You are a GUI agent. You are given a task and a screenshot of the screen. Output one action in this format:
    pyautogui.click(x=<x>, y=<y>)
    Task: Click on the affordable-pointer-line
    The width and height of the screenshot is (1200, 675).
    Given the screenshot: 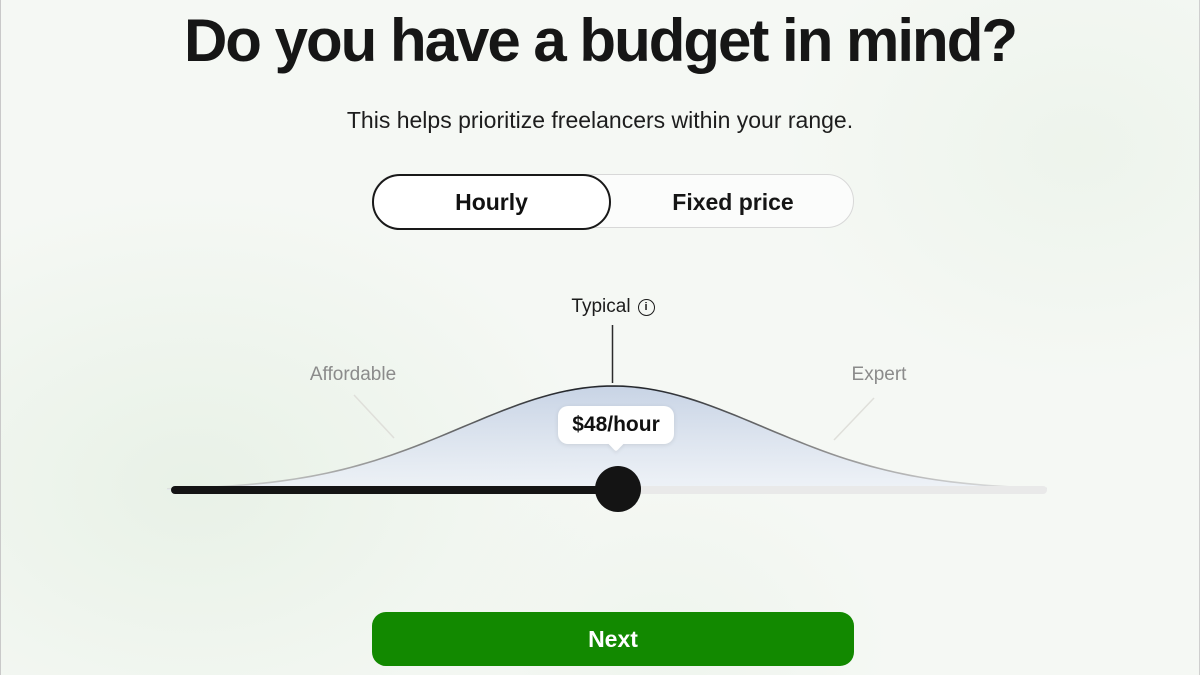 What is the action you would take?
    pyautogui.click(x=374, y=416)
    